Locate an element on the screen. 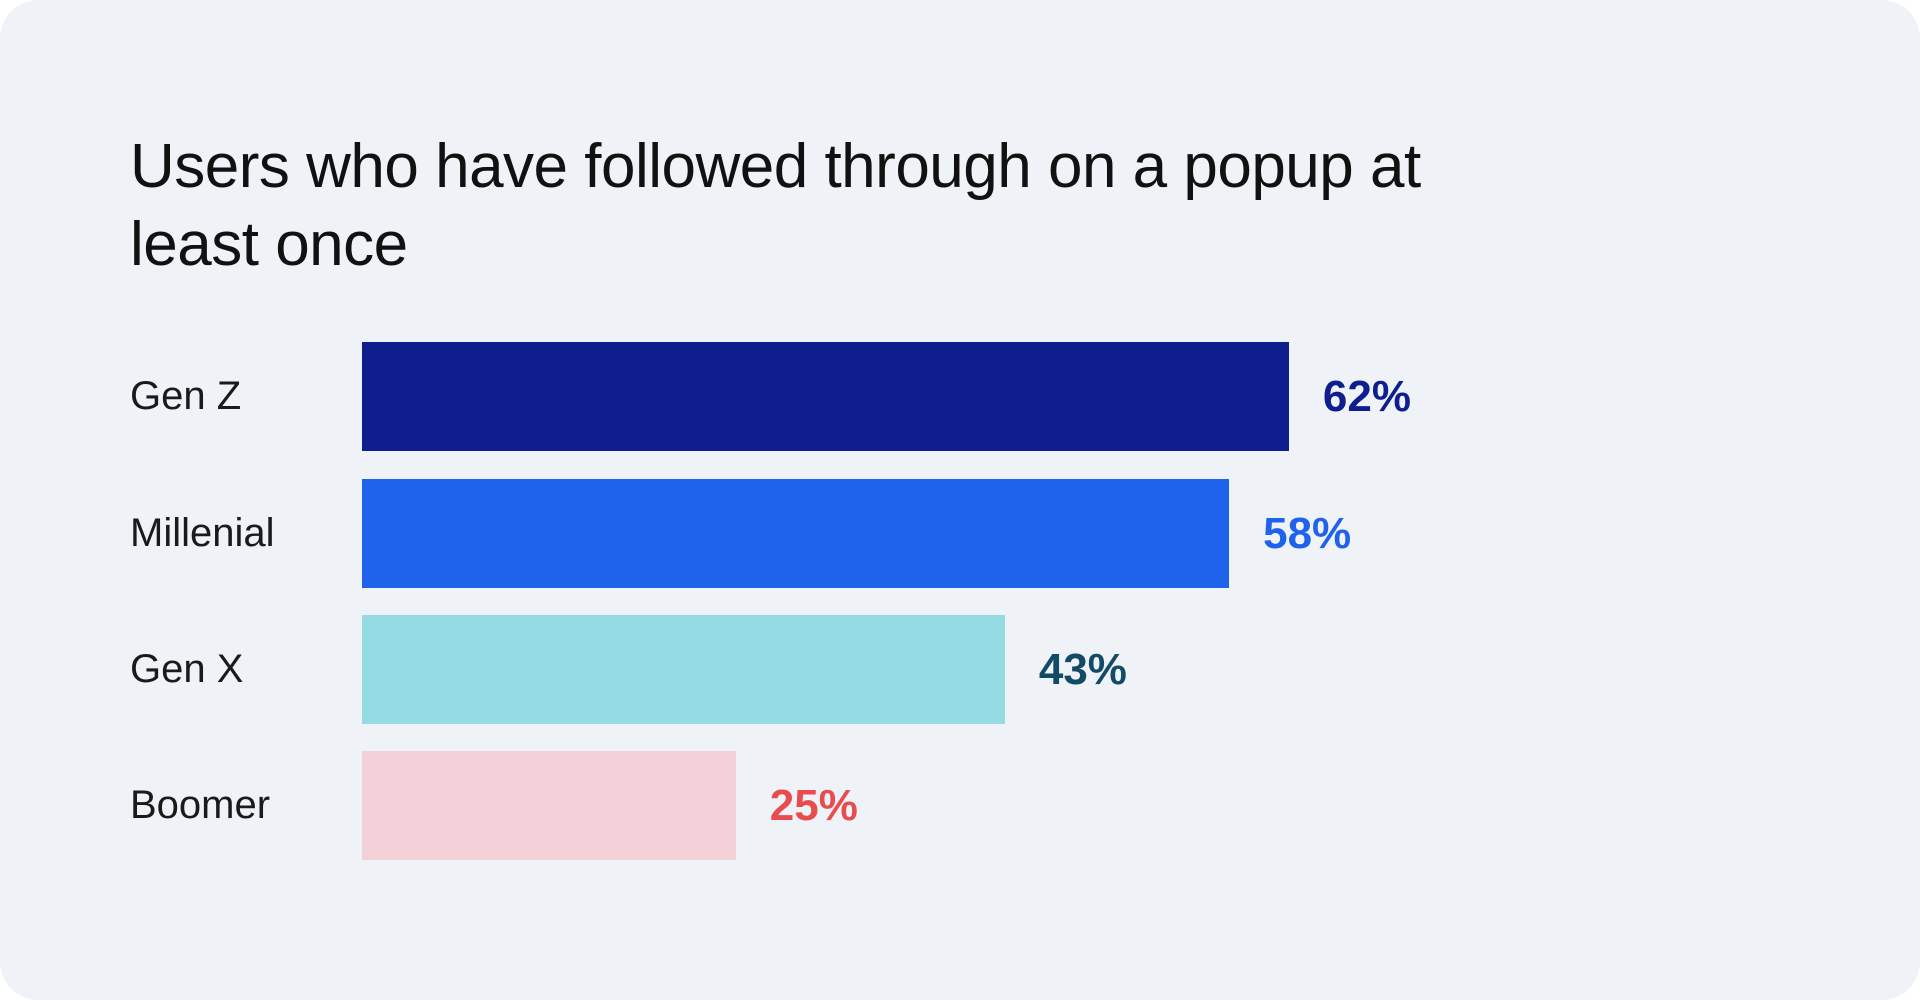 The height and width of the screenshot is (1000, 1920). category-label: Gen X is located at coordinates (187, 669).